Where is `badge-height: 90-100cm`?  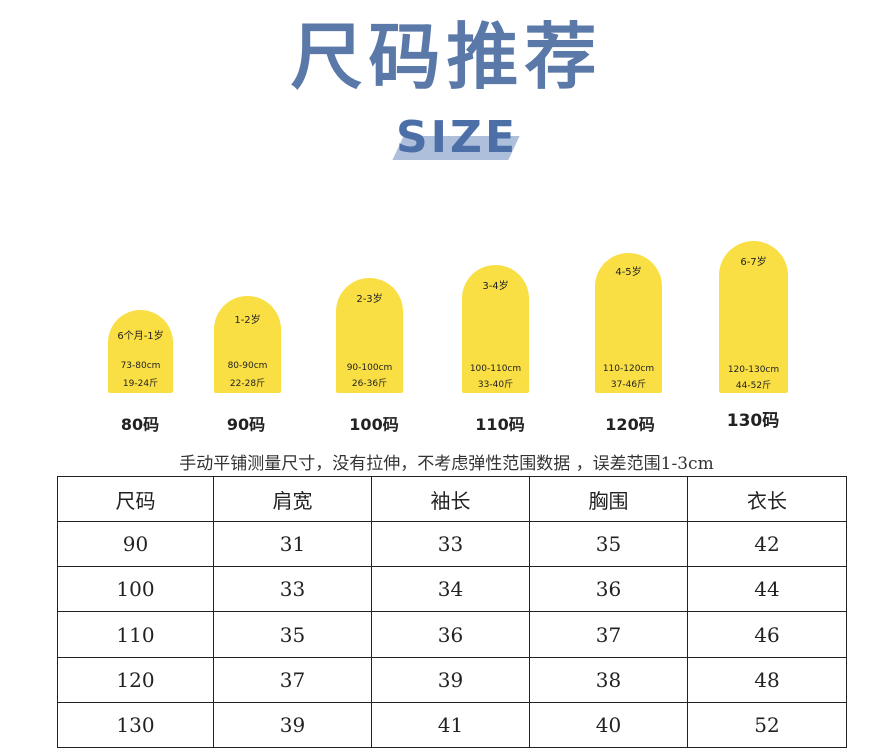 badge-height: 90-100cm is located at coordinates (369, 368).